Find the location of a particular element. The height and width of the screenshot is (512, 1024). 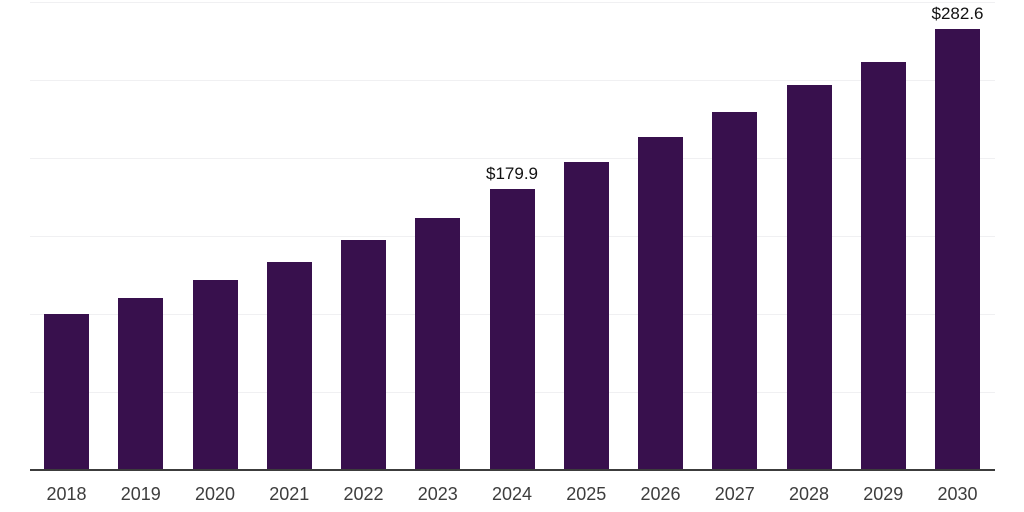

x-axis-label-2020: 2020 is located at coordinates (215, 494).